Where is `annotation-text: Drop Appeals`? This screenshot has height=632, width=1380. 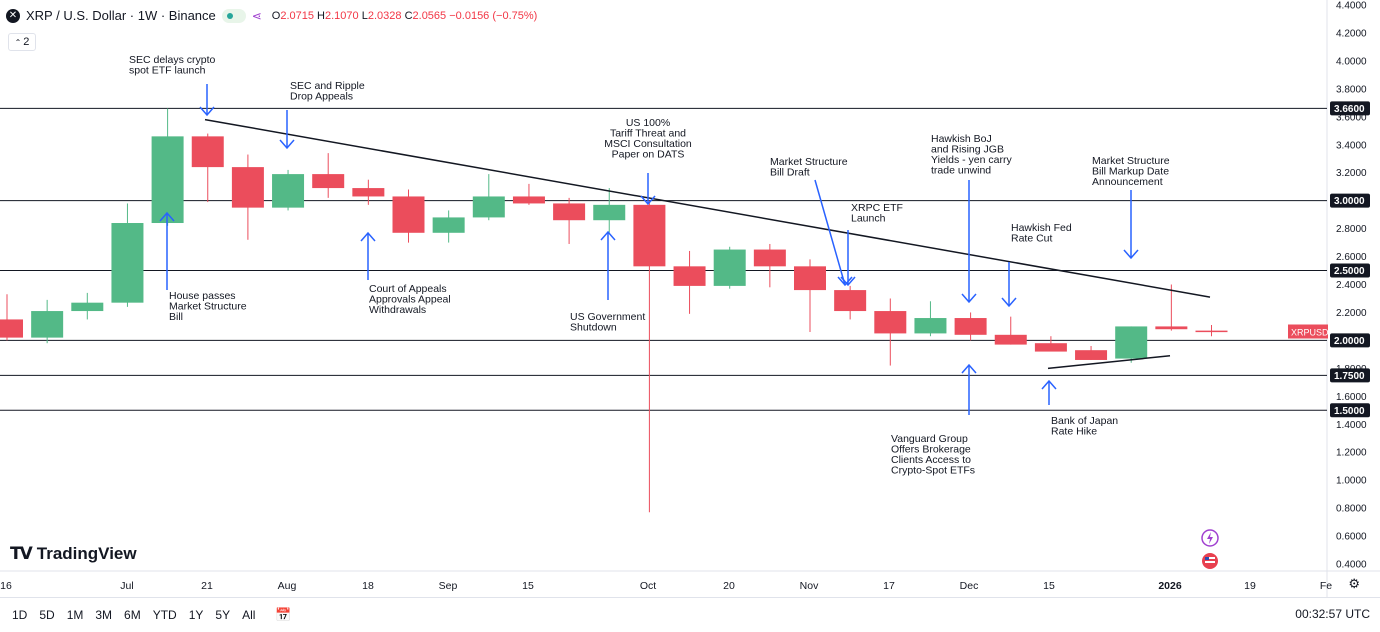
annotation-text: Drop Appeals is located at coordinates (321, 97).